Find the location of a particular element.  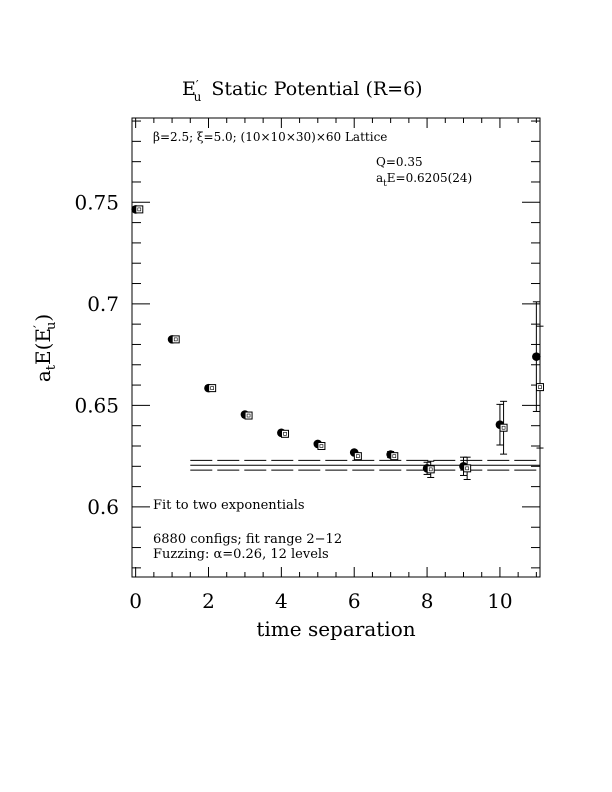

ylabel-pre: a is located at coordinates (43, 376).